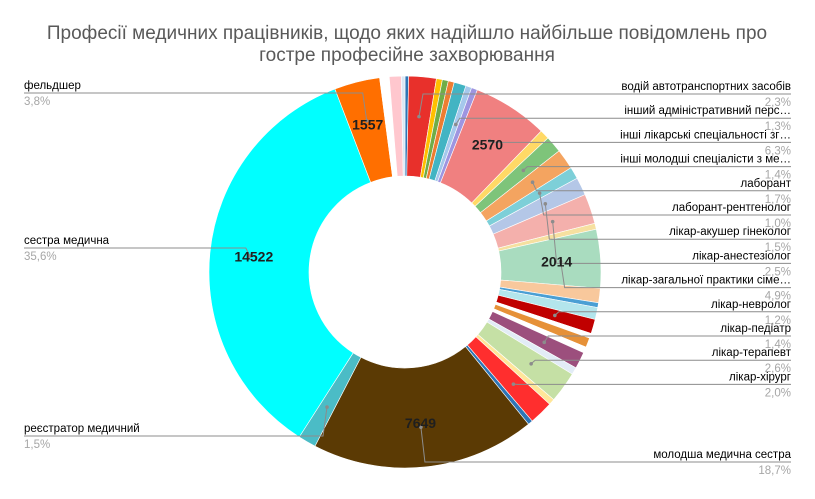  Describe the element at coordinates (778, 248) in the screenshot. I see `label-pct-6: 1,5%` at that location.